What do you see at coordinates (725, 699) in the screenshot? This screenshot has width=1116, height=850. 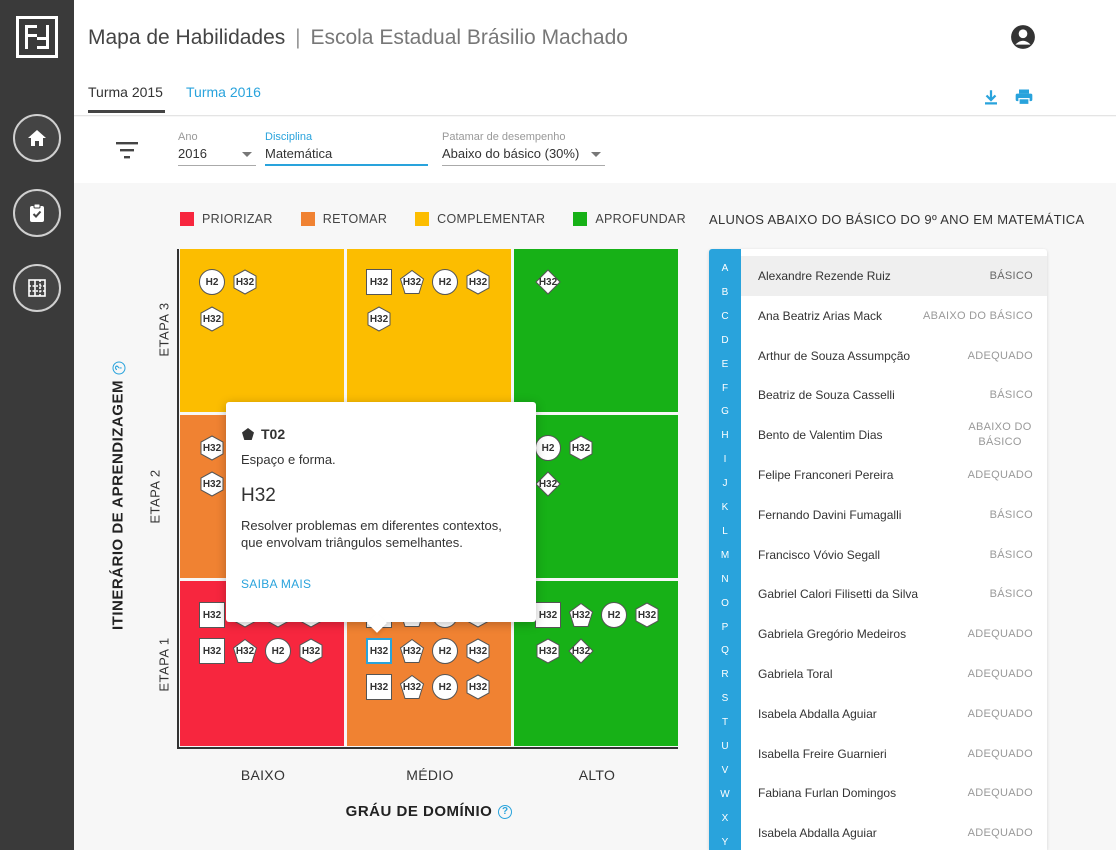 I see `alphabet-letter: S` at bounding box center [725, 699].